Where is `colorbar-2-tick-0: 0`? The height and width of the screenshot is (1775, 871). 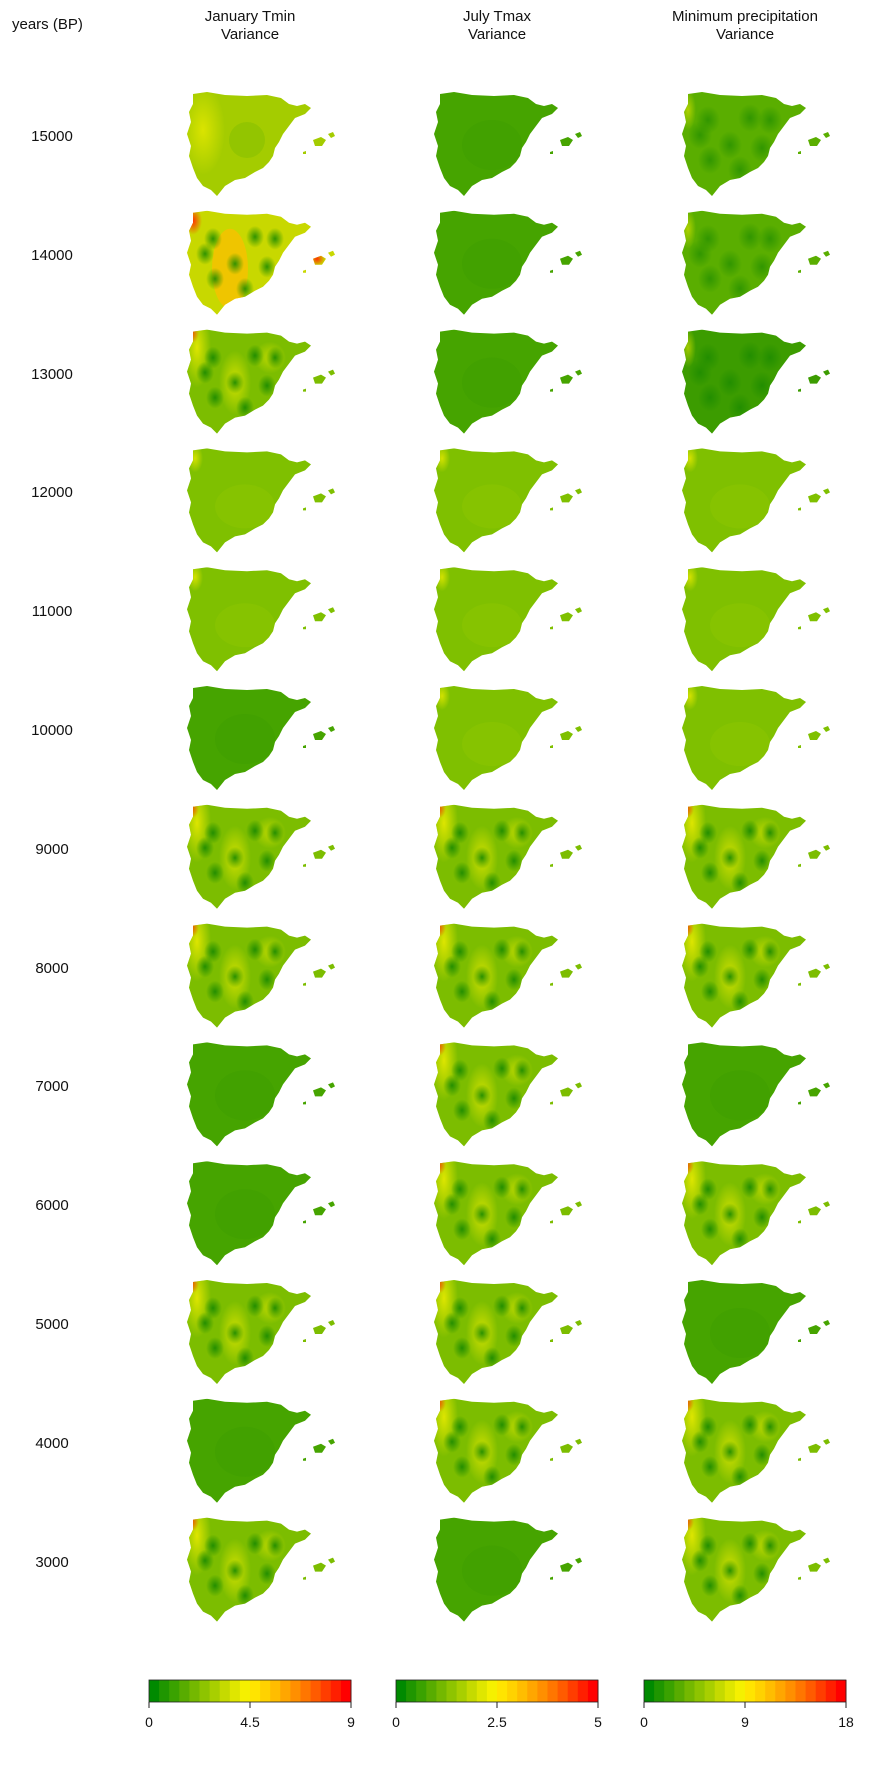
colorbar-2-tick-0: 0 is located at coordinates (396, 1722).